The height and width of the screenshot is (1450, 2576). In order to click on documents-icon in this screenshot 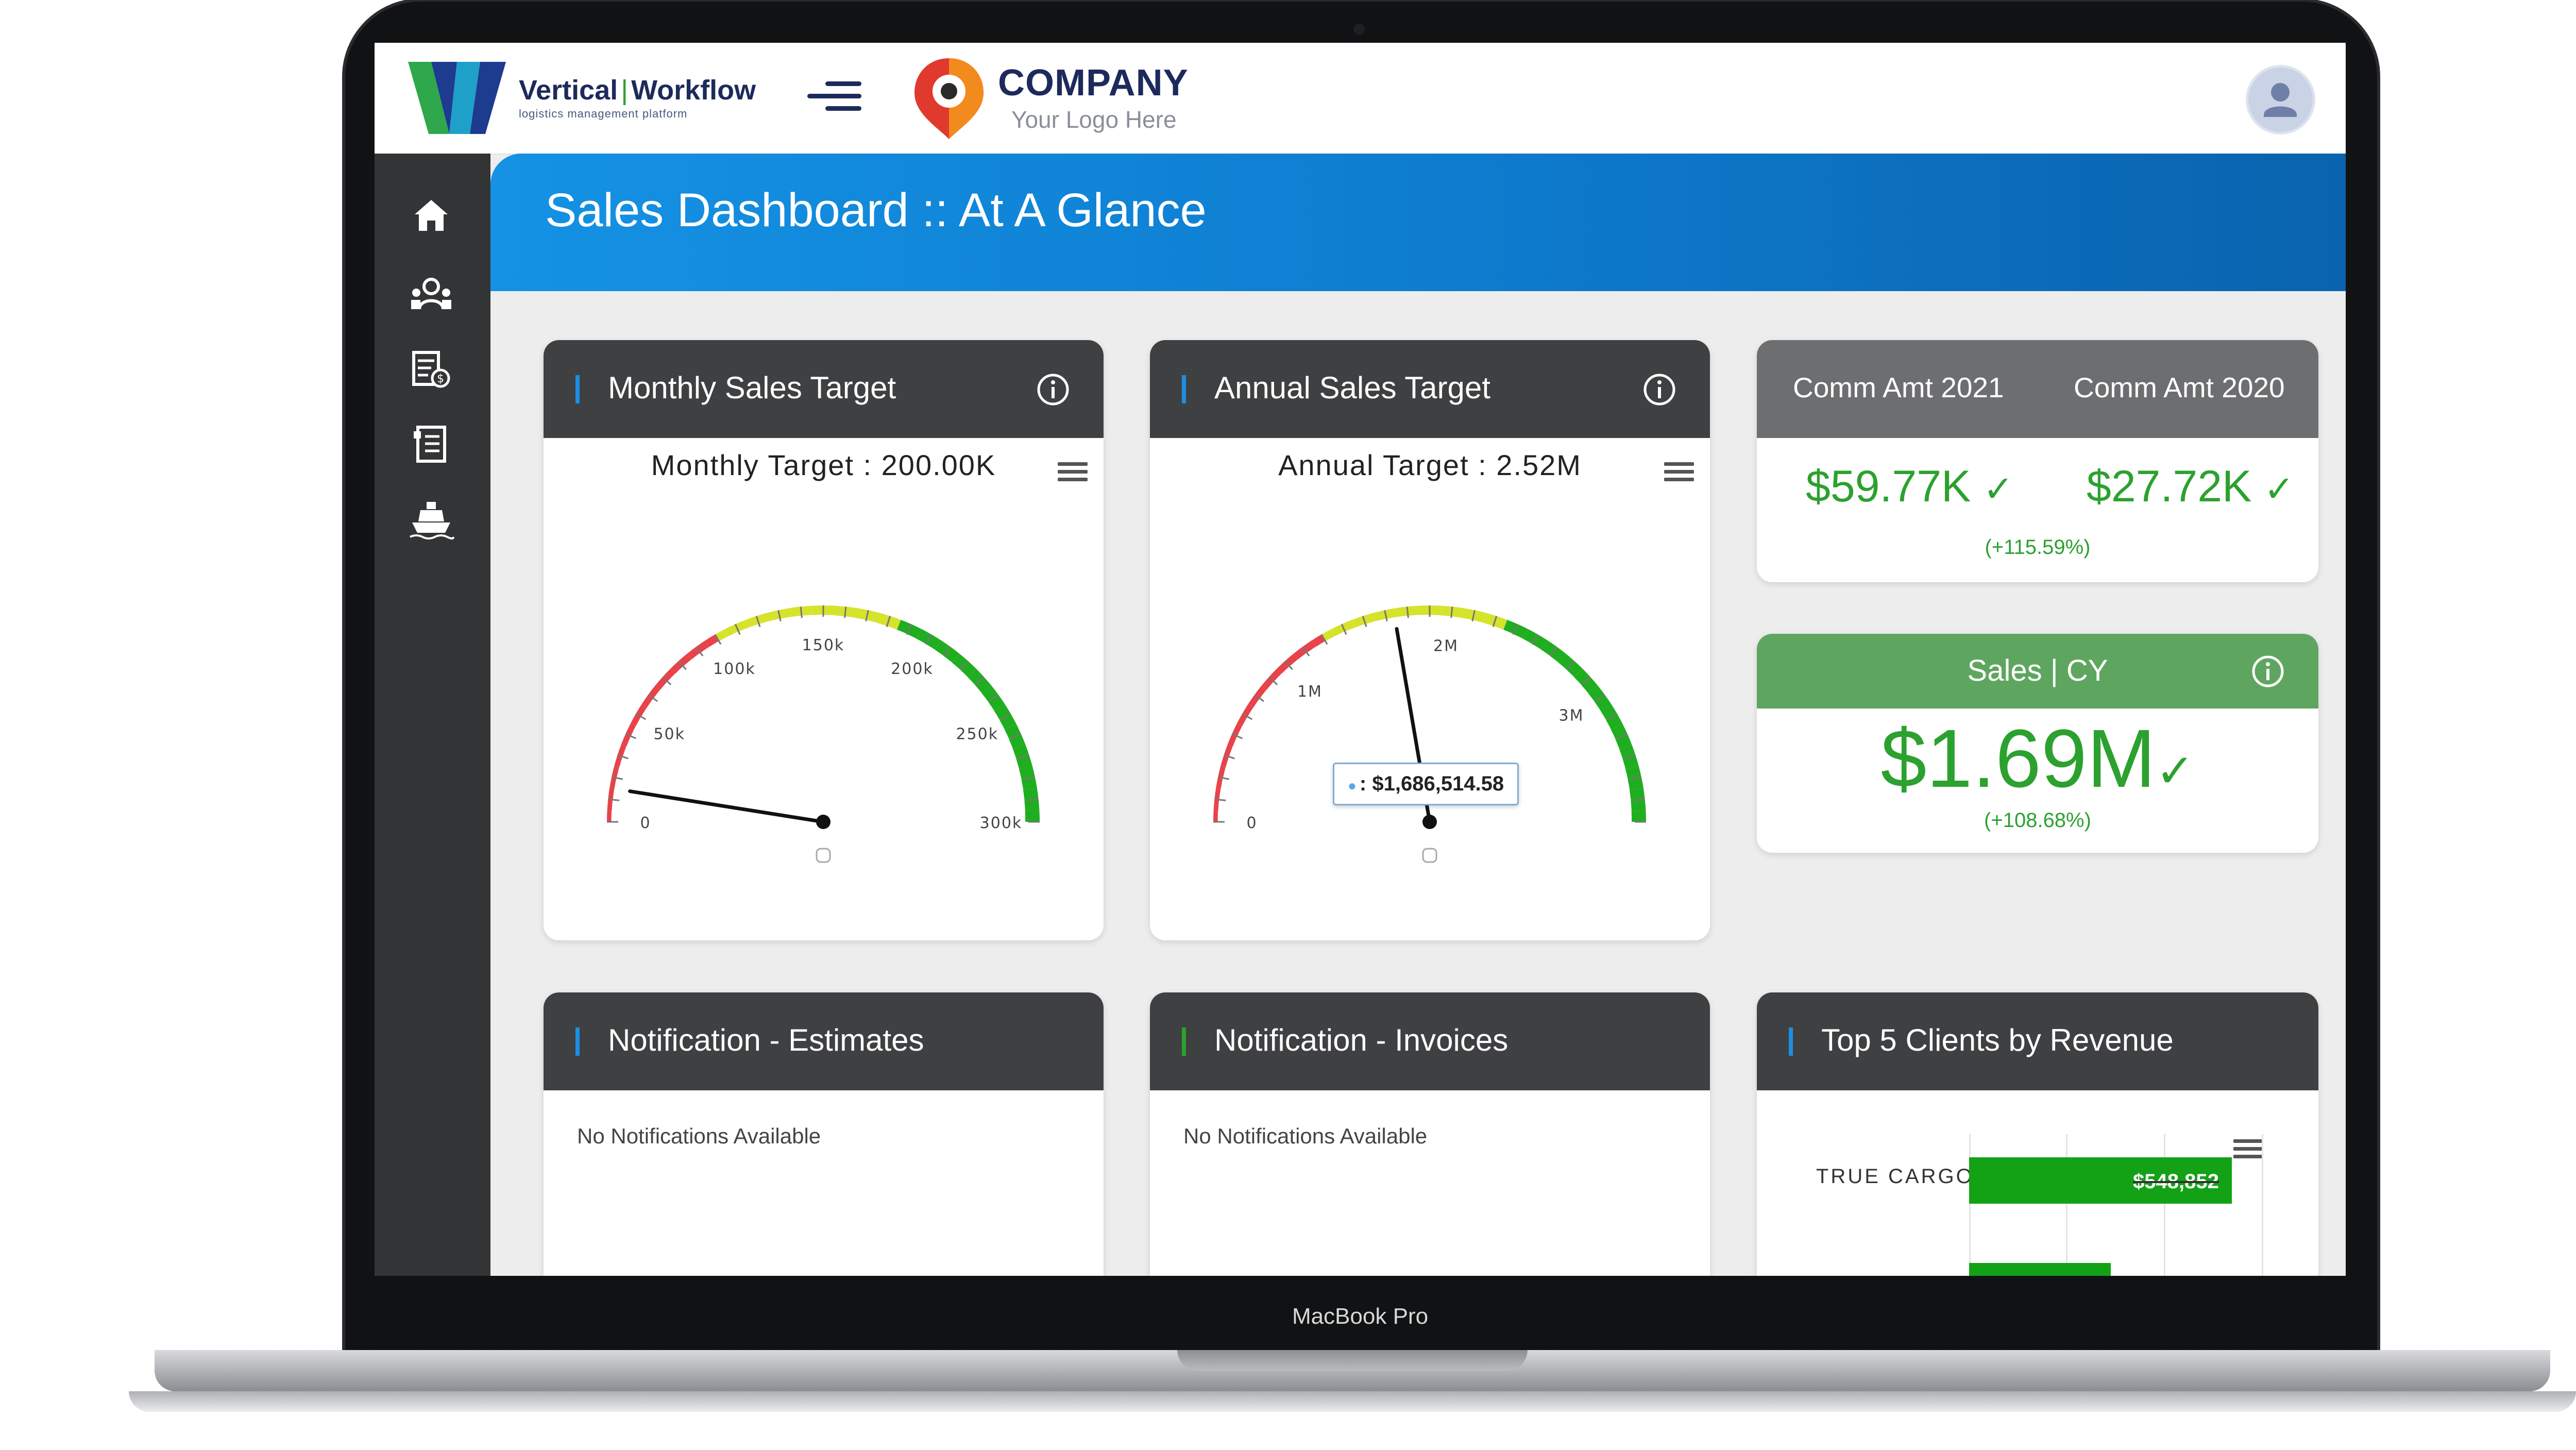, I will do `click(431, 445)`.